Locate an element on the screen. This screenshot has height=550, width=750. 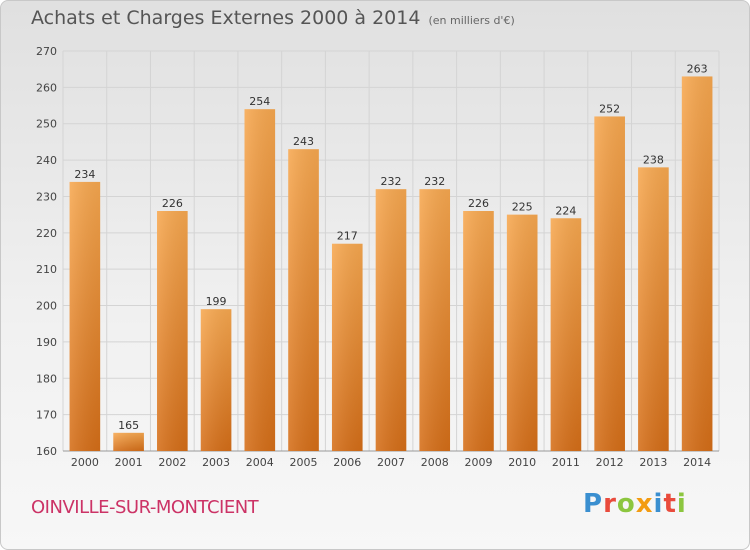
y-tick-label: 240 is located at coordinates (46, 160).